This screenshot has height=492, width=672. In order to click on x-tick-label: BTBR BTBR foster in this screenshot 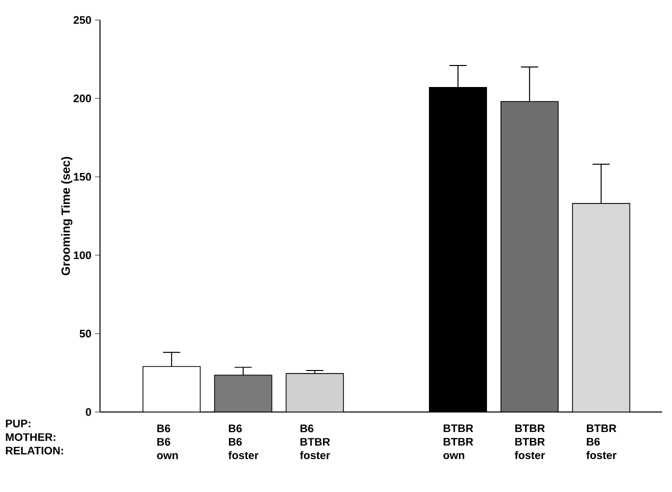, I will do `click(529, 442)`.